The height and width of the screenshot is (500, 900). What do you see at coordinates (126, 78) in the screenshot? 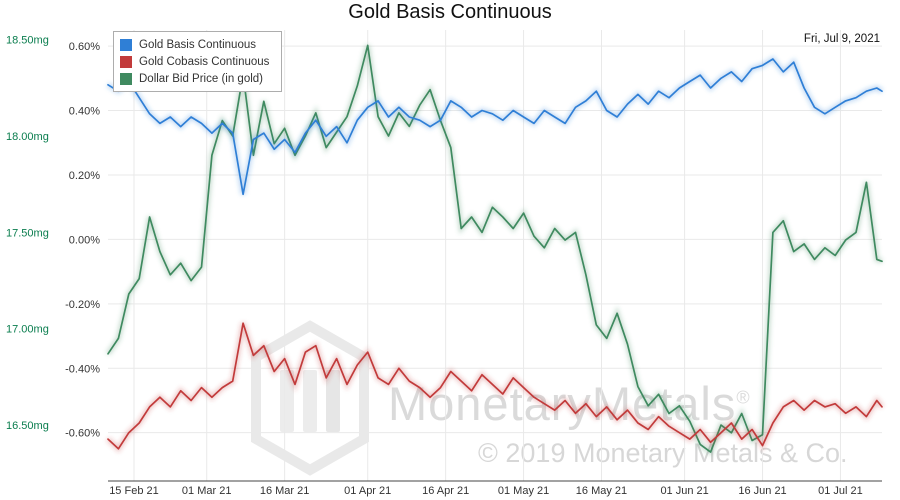
I see `legend-swatch-dollar-bid-price` at bounding box center [126, 78].